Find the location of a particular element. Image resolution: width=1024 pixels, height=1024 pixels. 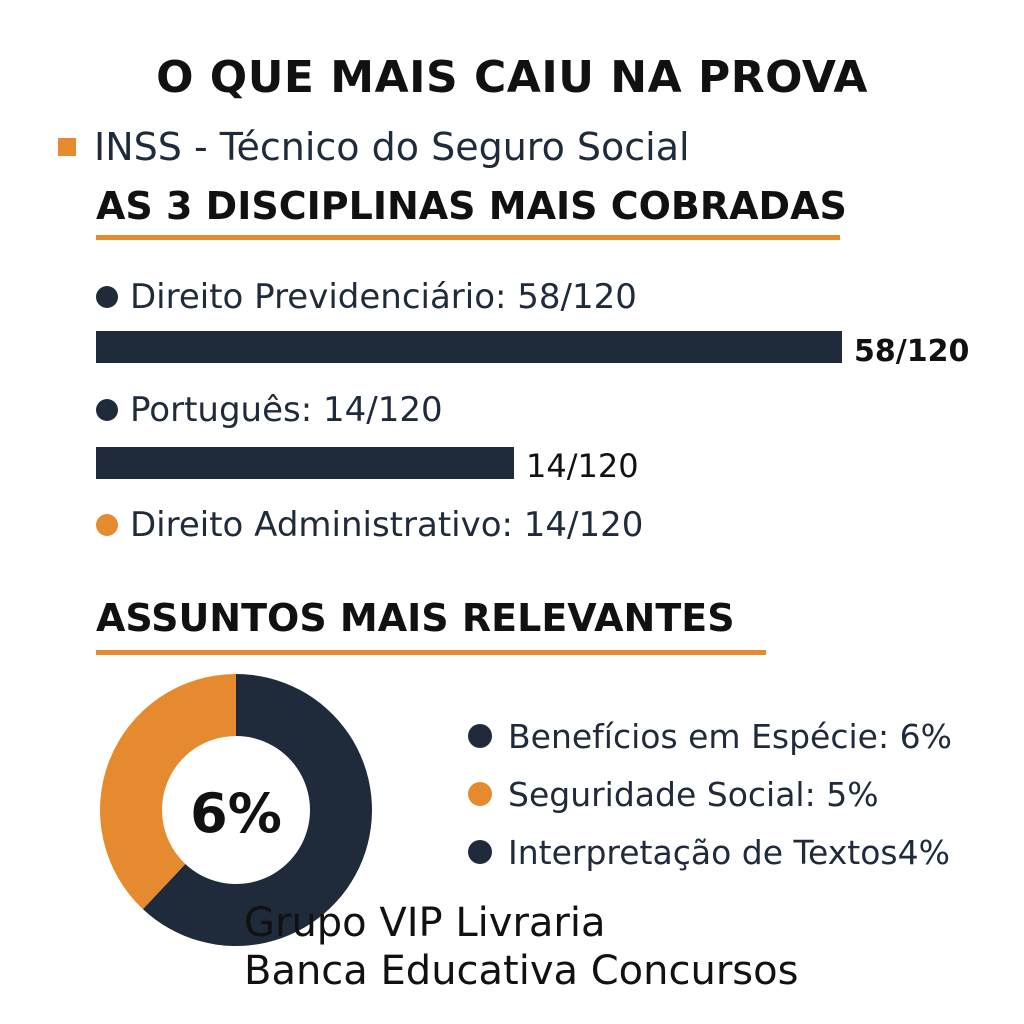

discipline-label: Direito Administrativo: 14/120 is located at coordinates (387, 525).